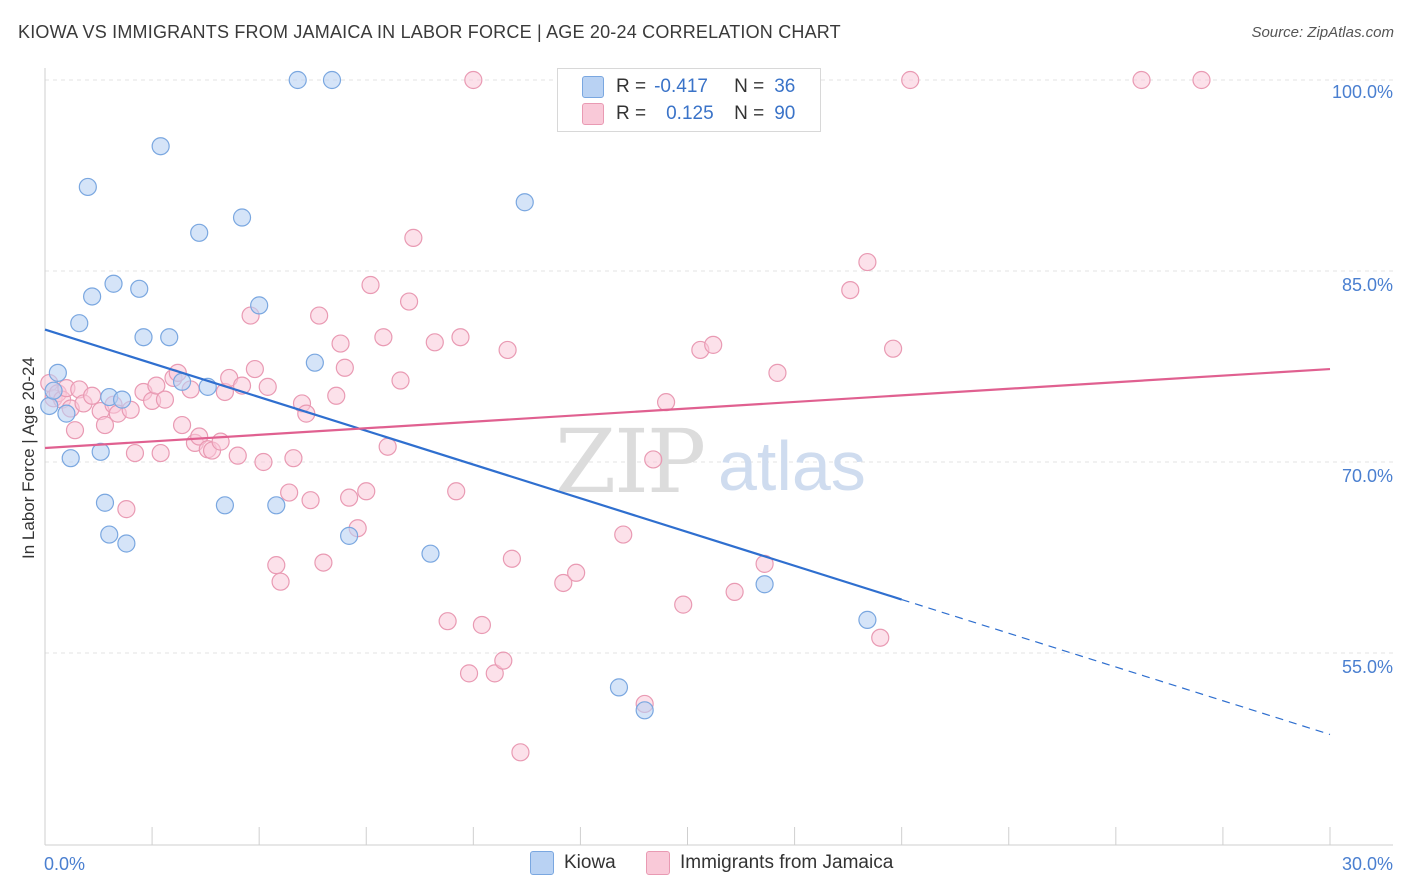 Image resolution: width=1406 pixels, height=892 pixels. What do you see at coordinates (792, 466) in the screenshot?
I see `watermark-atlas: atlas` at bounding box center [792, 466].